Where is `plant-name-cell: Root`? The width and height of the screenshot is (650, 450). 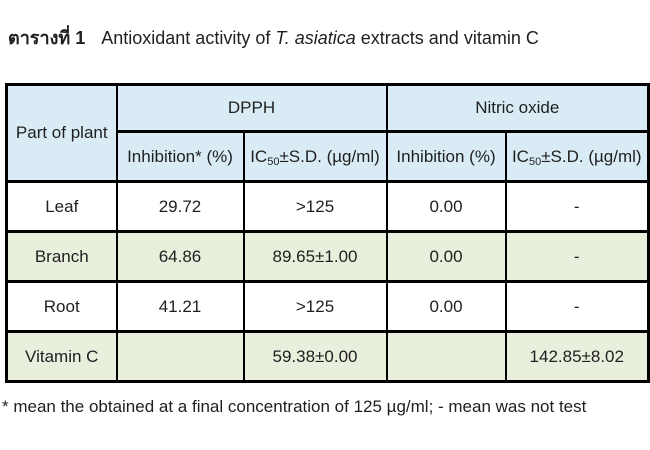 plant-name-cell: Root is located at coordinates (61, 306).